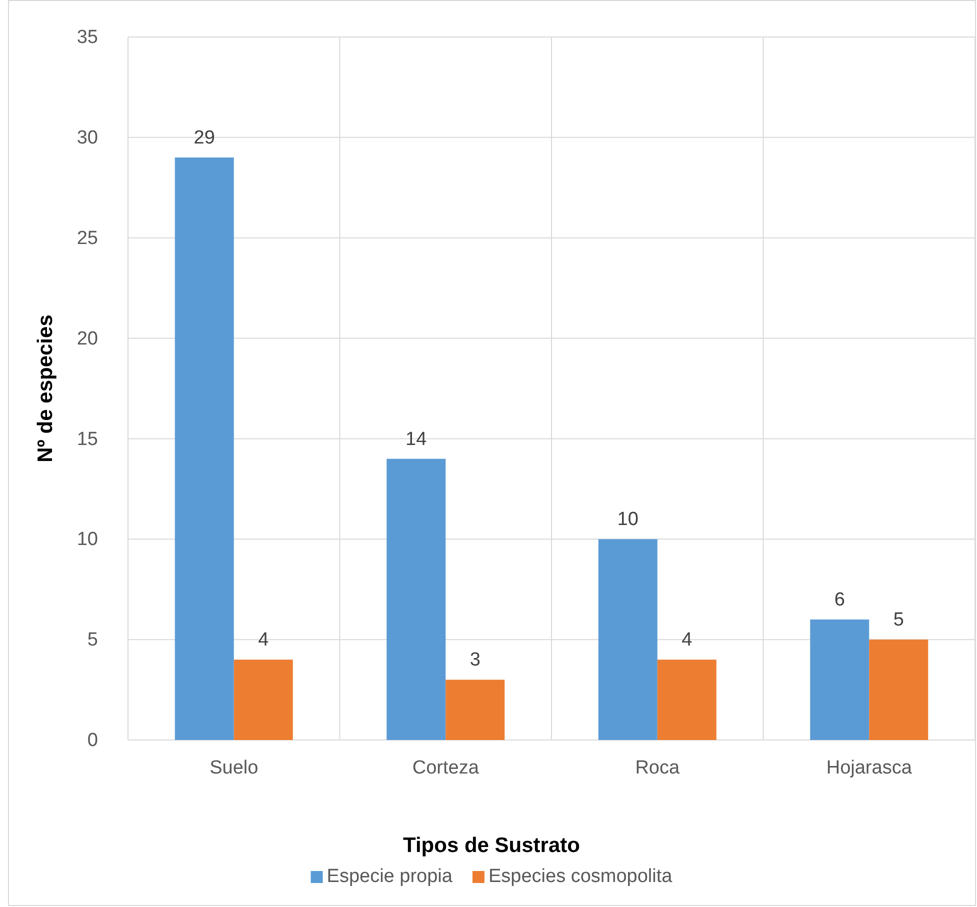 The height and width of the screenshot is (907, 977). Describe the element at coordinates (446, 767) in the screenshot. I see `x-tick-label: Corteza` at that location.